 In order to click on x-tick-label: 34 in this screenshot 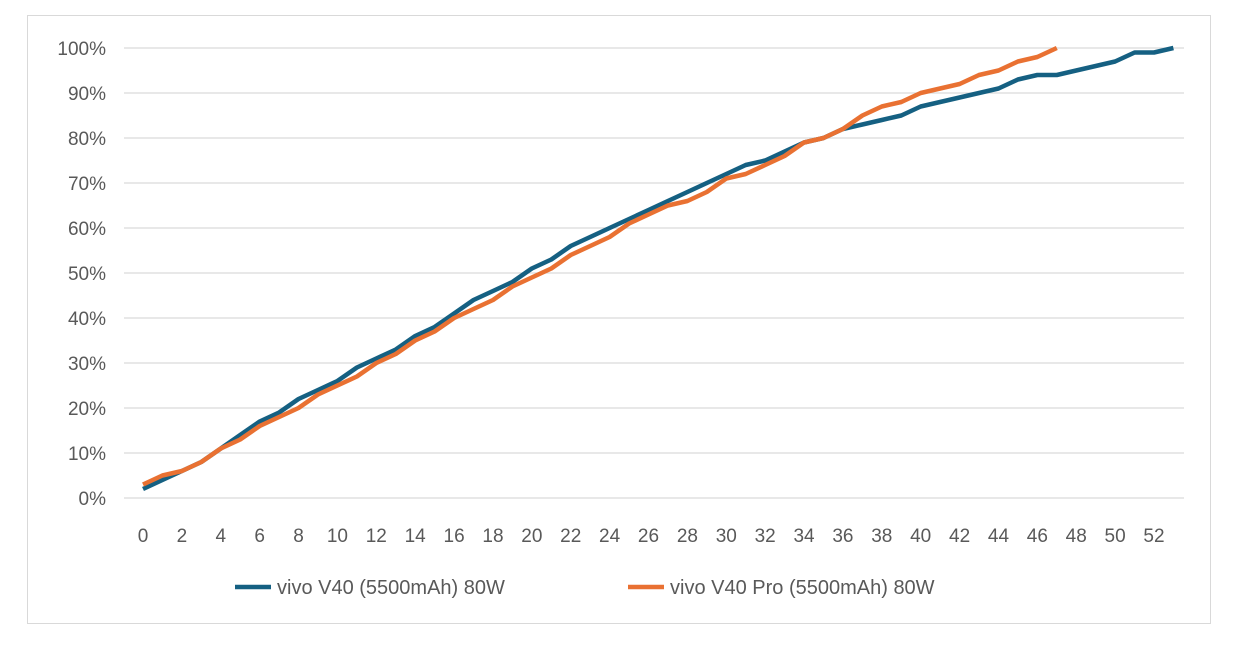, I will do `click(804, 536)`.